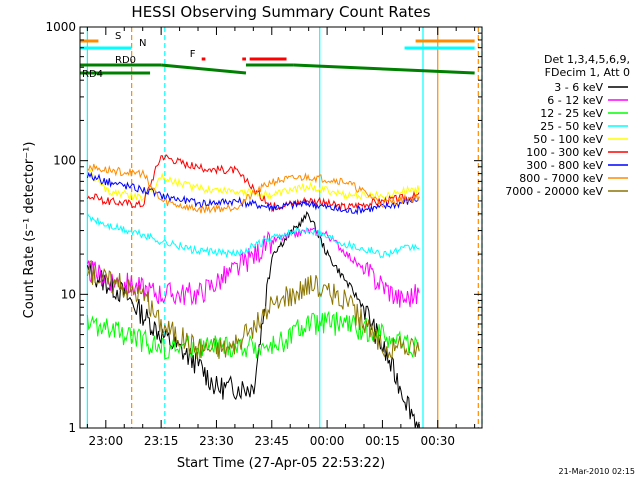  I want to click on legend-entry-label: 800 - 7000 keV, so click(561, 178).